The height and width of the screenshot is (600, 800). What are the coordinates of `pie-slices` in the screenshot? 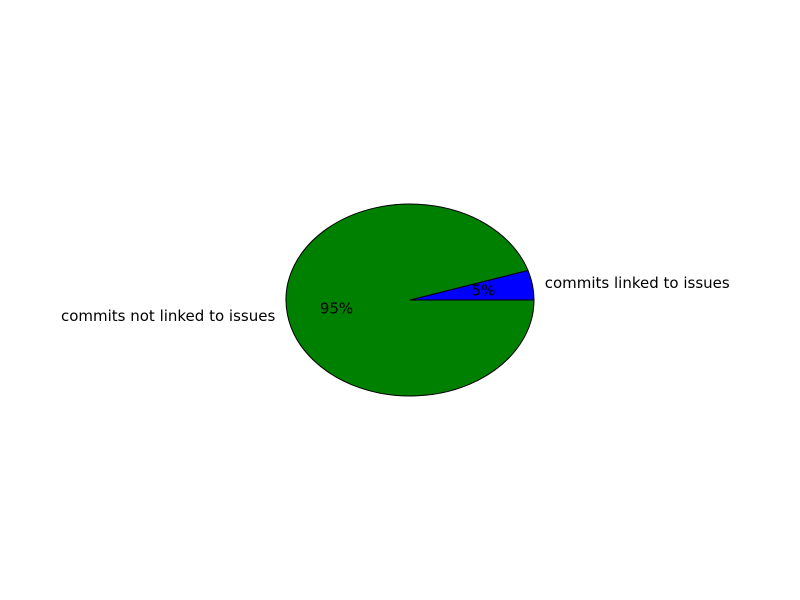 It's located at (410, 300).